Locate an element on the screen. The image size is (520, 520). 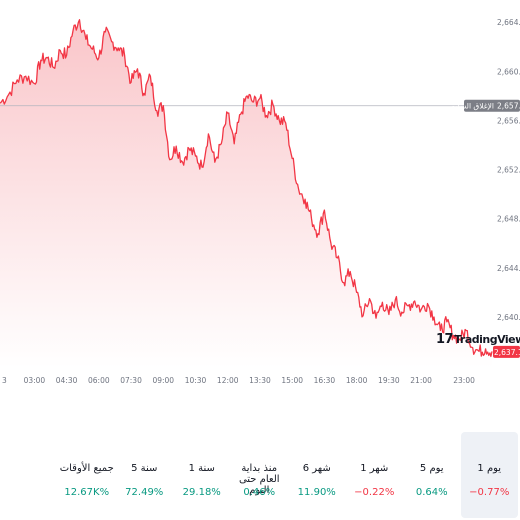
period-label: 5 سنة is located at coordinates (144, 468).